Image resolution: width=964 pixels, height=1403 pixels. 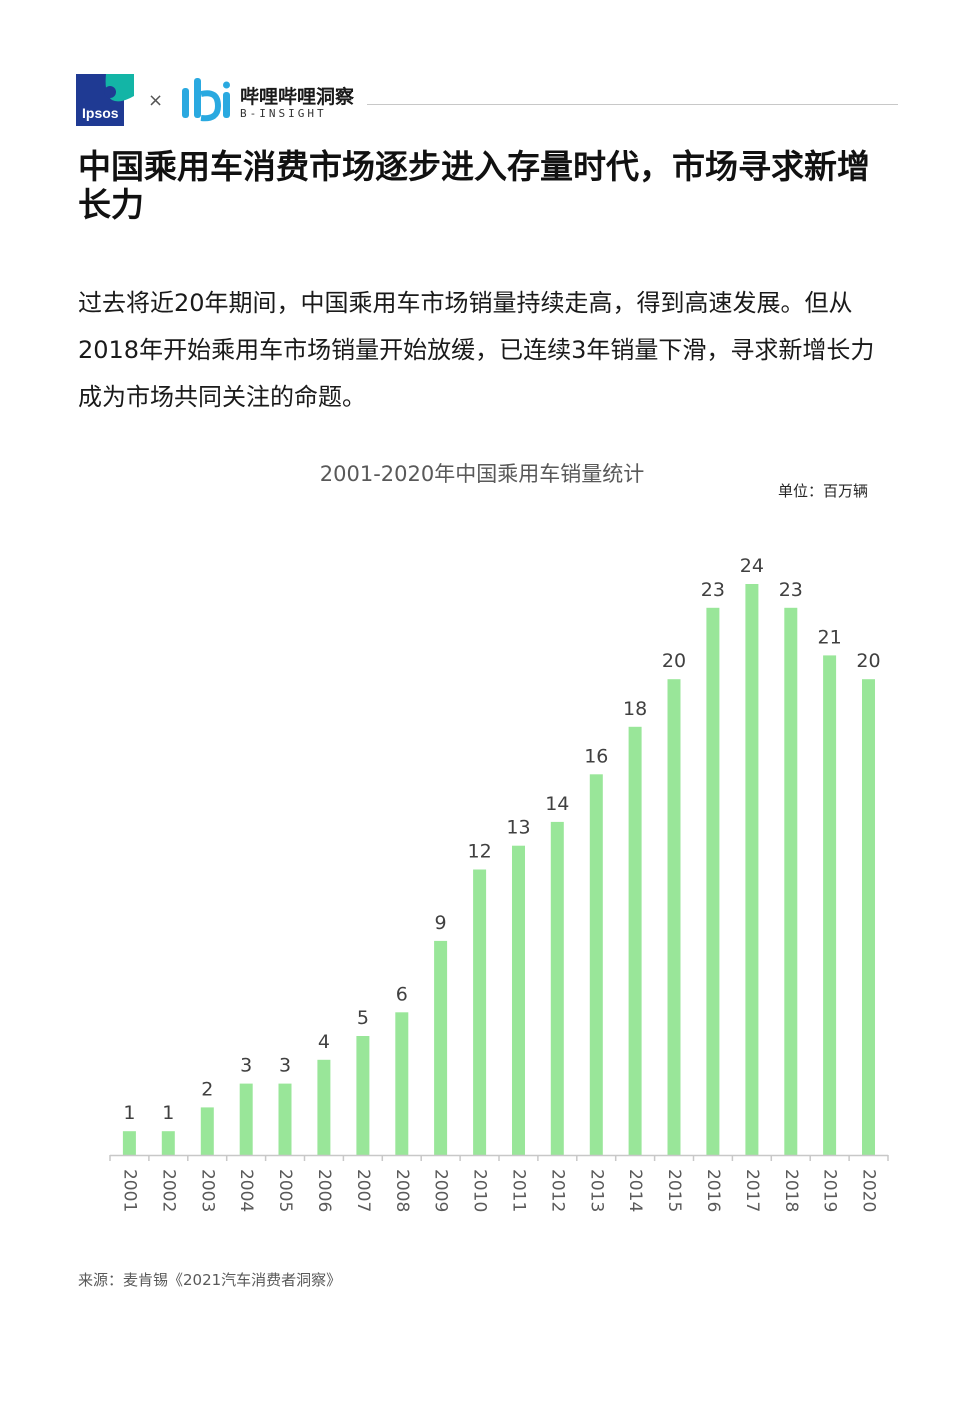 What do you see at coordinates (596, 1190) in the screenshot?
I see `x-tick-label-2013: 2013` at bounding box center [596, 1190].